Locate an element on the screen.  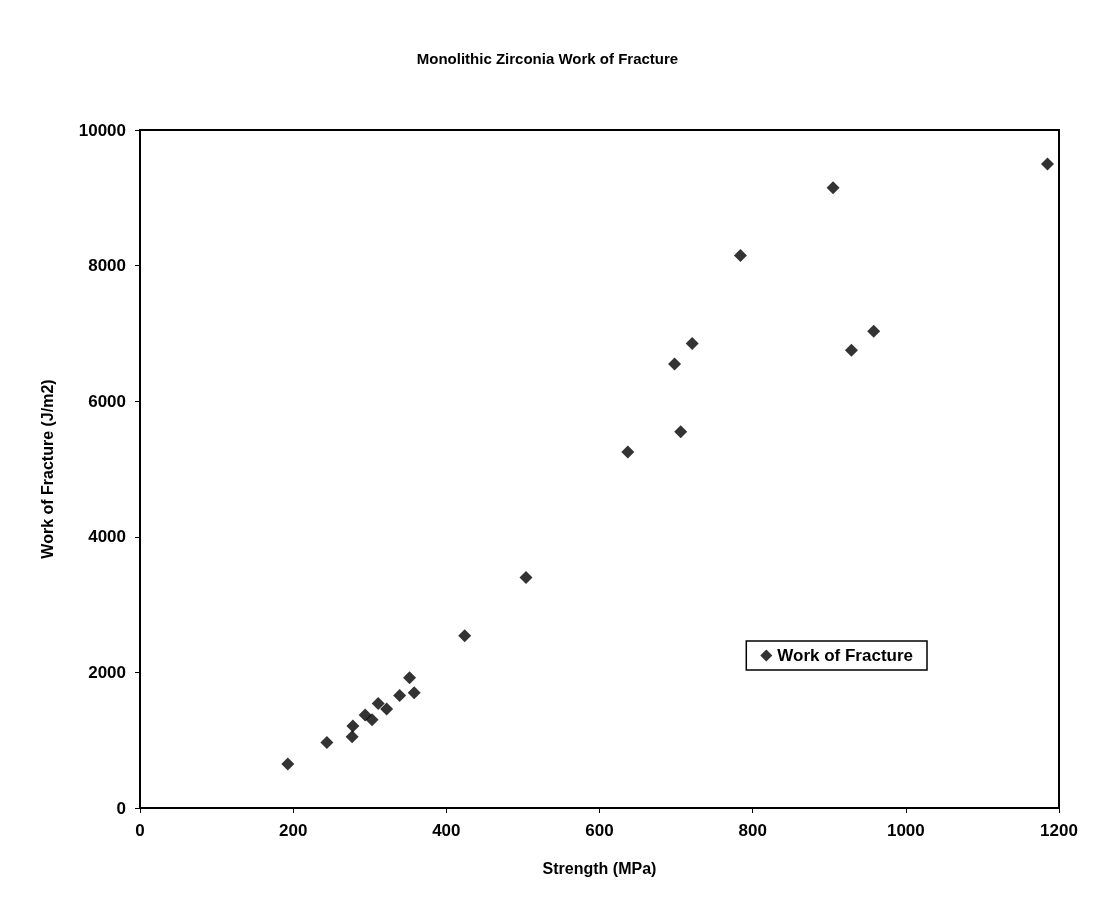
x-tick-label: 200 is located at coordinates (293, 830).